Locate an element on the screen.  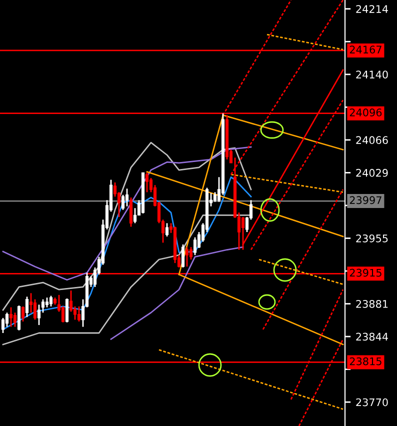
y-tick-label: 24066 is located at coordinates (372, 140).